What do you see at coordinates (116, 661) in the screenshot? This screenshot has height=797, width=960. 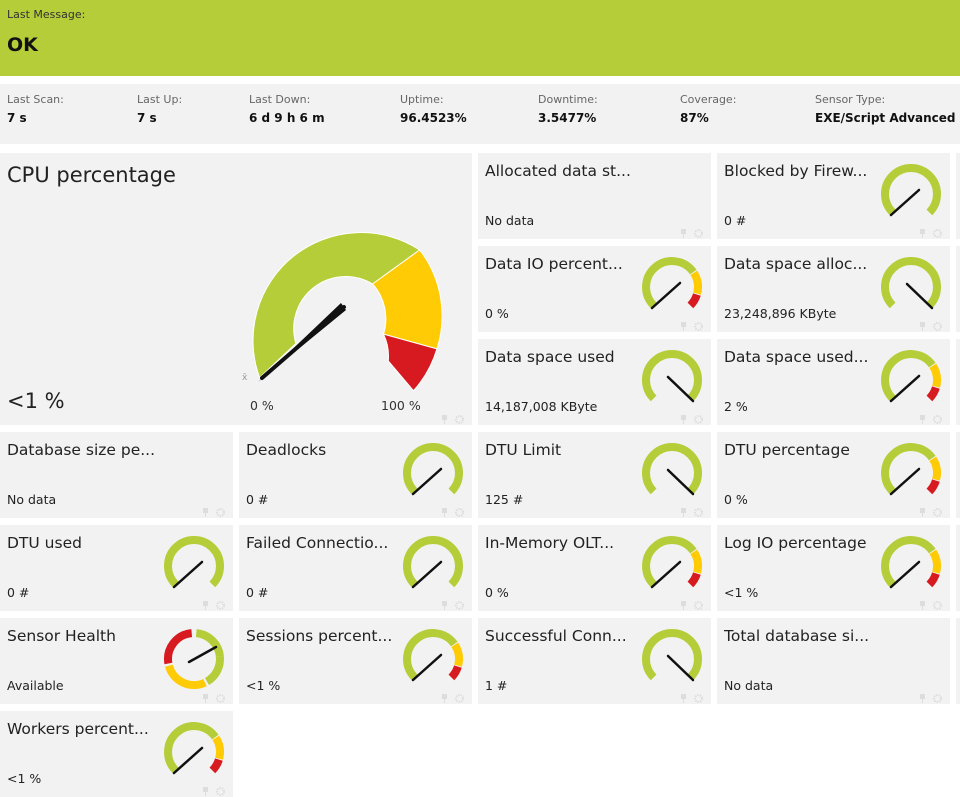 I see `channel-tile: Sensor Health Available` at bounding box center [116, 661].